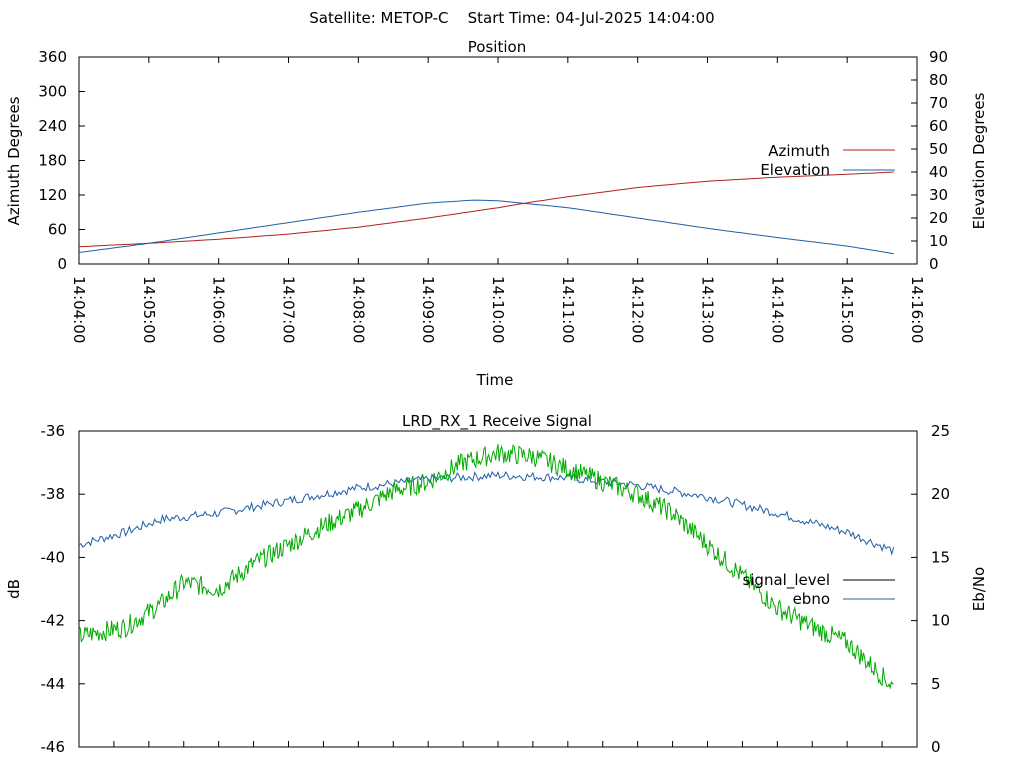 The image size is (1024, 768). What do you see at coordinates (498, 744) in the screenshot?
I see `signal-x-ticks` at bounding box center [498, 744].